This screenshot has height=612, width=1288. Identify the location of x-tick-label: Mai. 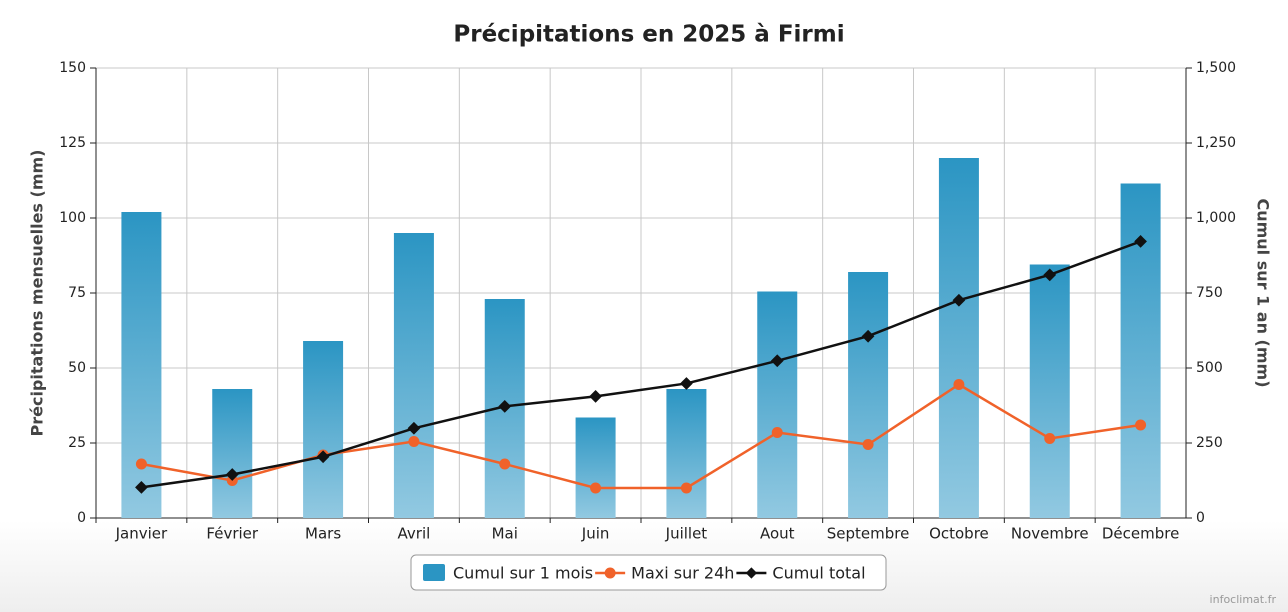
(505, 534).